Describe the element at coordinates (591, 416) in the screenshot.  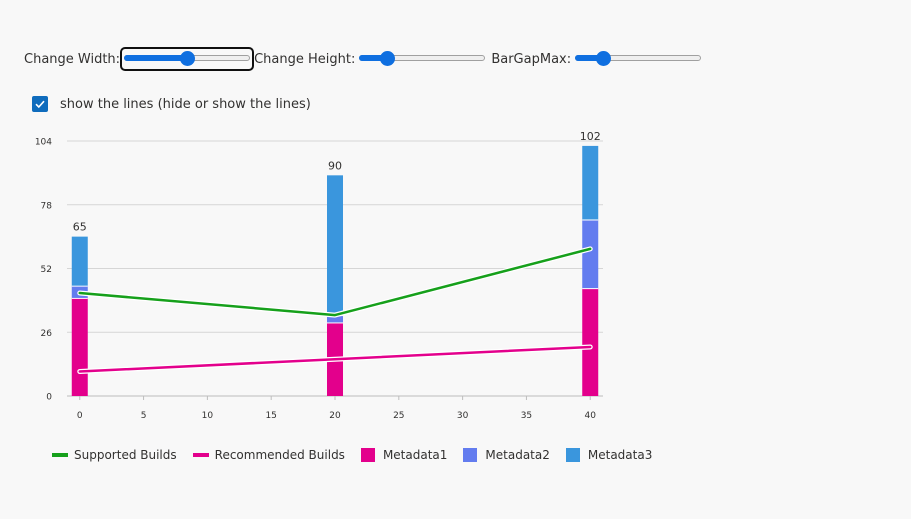
I see `x-tick-label: 40` at that location.